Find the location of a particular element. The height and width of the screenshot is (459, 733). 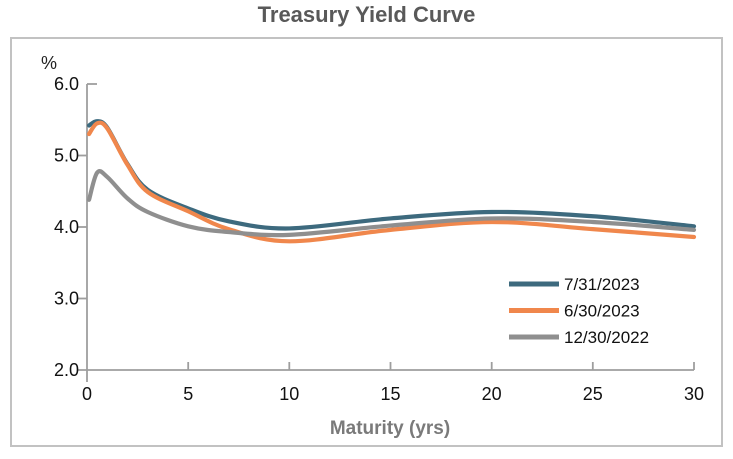

x-tick-label-25: 25 is located at coordinates (593, 394).